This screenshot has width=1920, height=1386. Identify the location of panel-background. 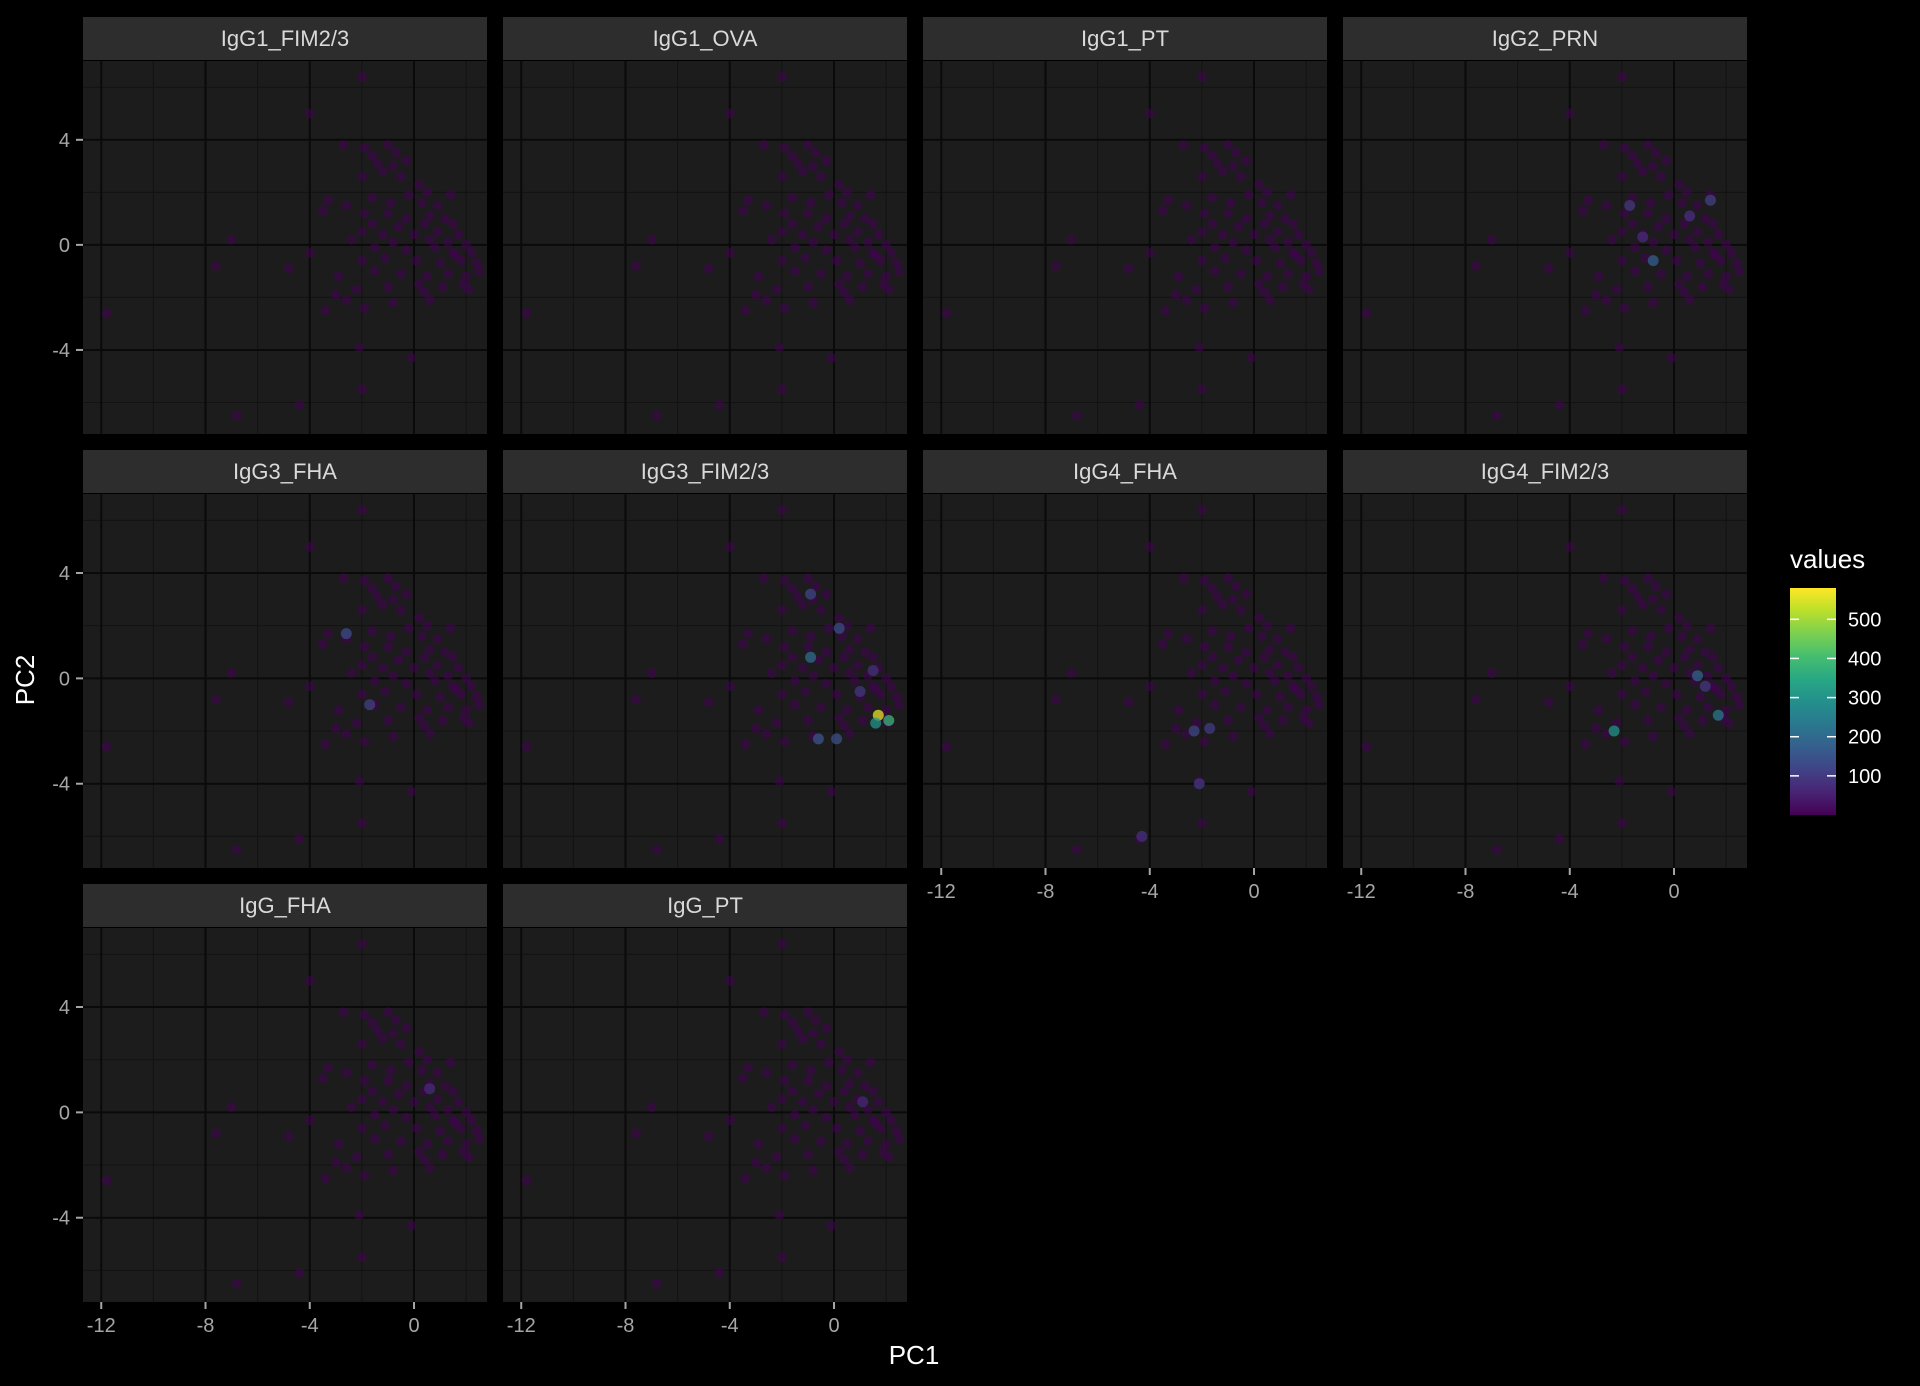
(285, 247).